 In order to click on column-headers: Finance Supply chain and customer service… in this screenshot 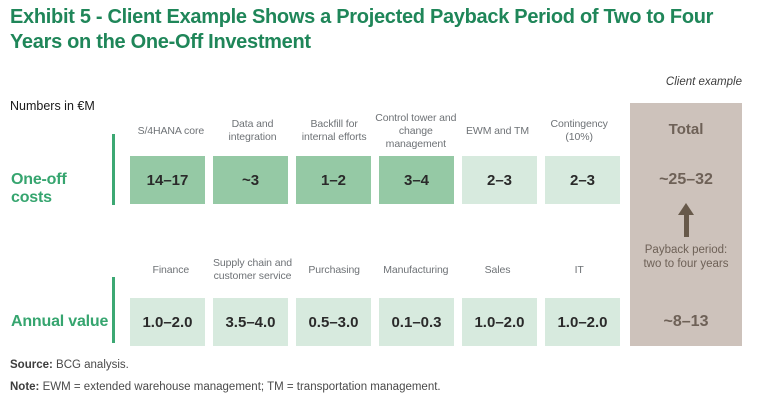, I will do `click(375, 270)`.